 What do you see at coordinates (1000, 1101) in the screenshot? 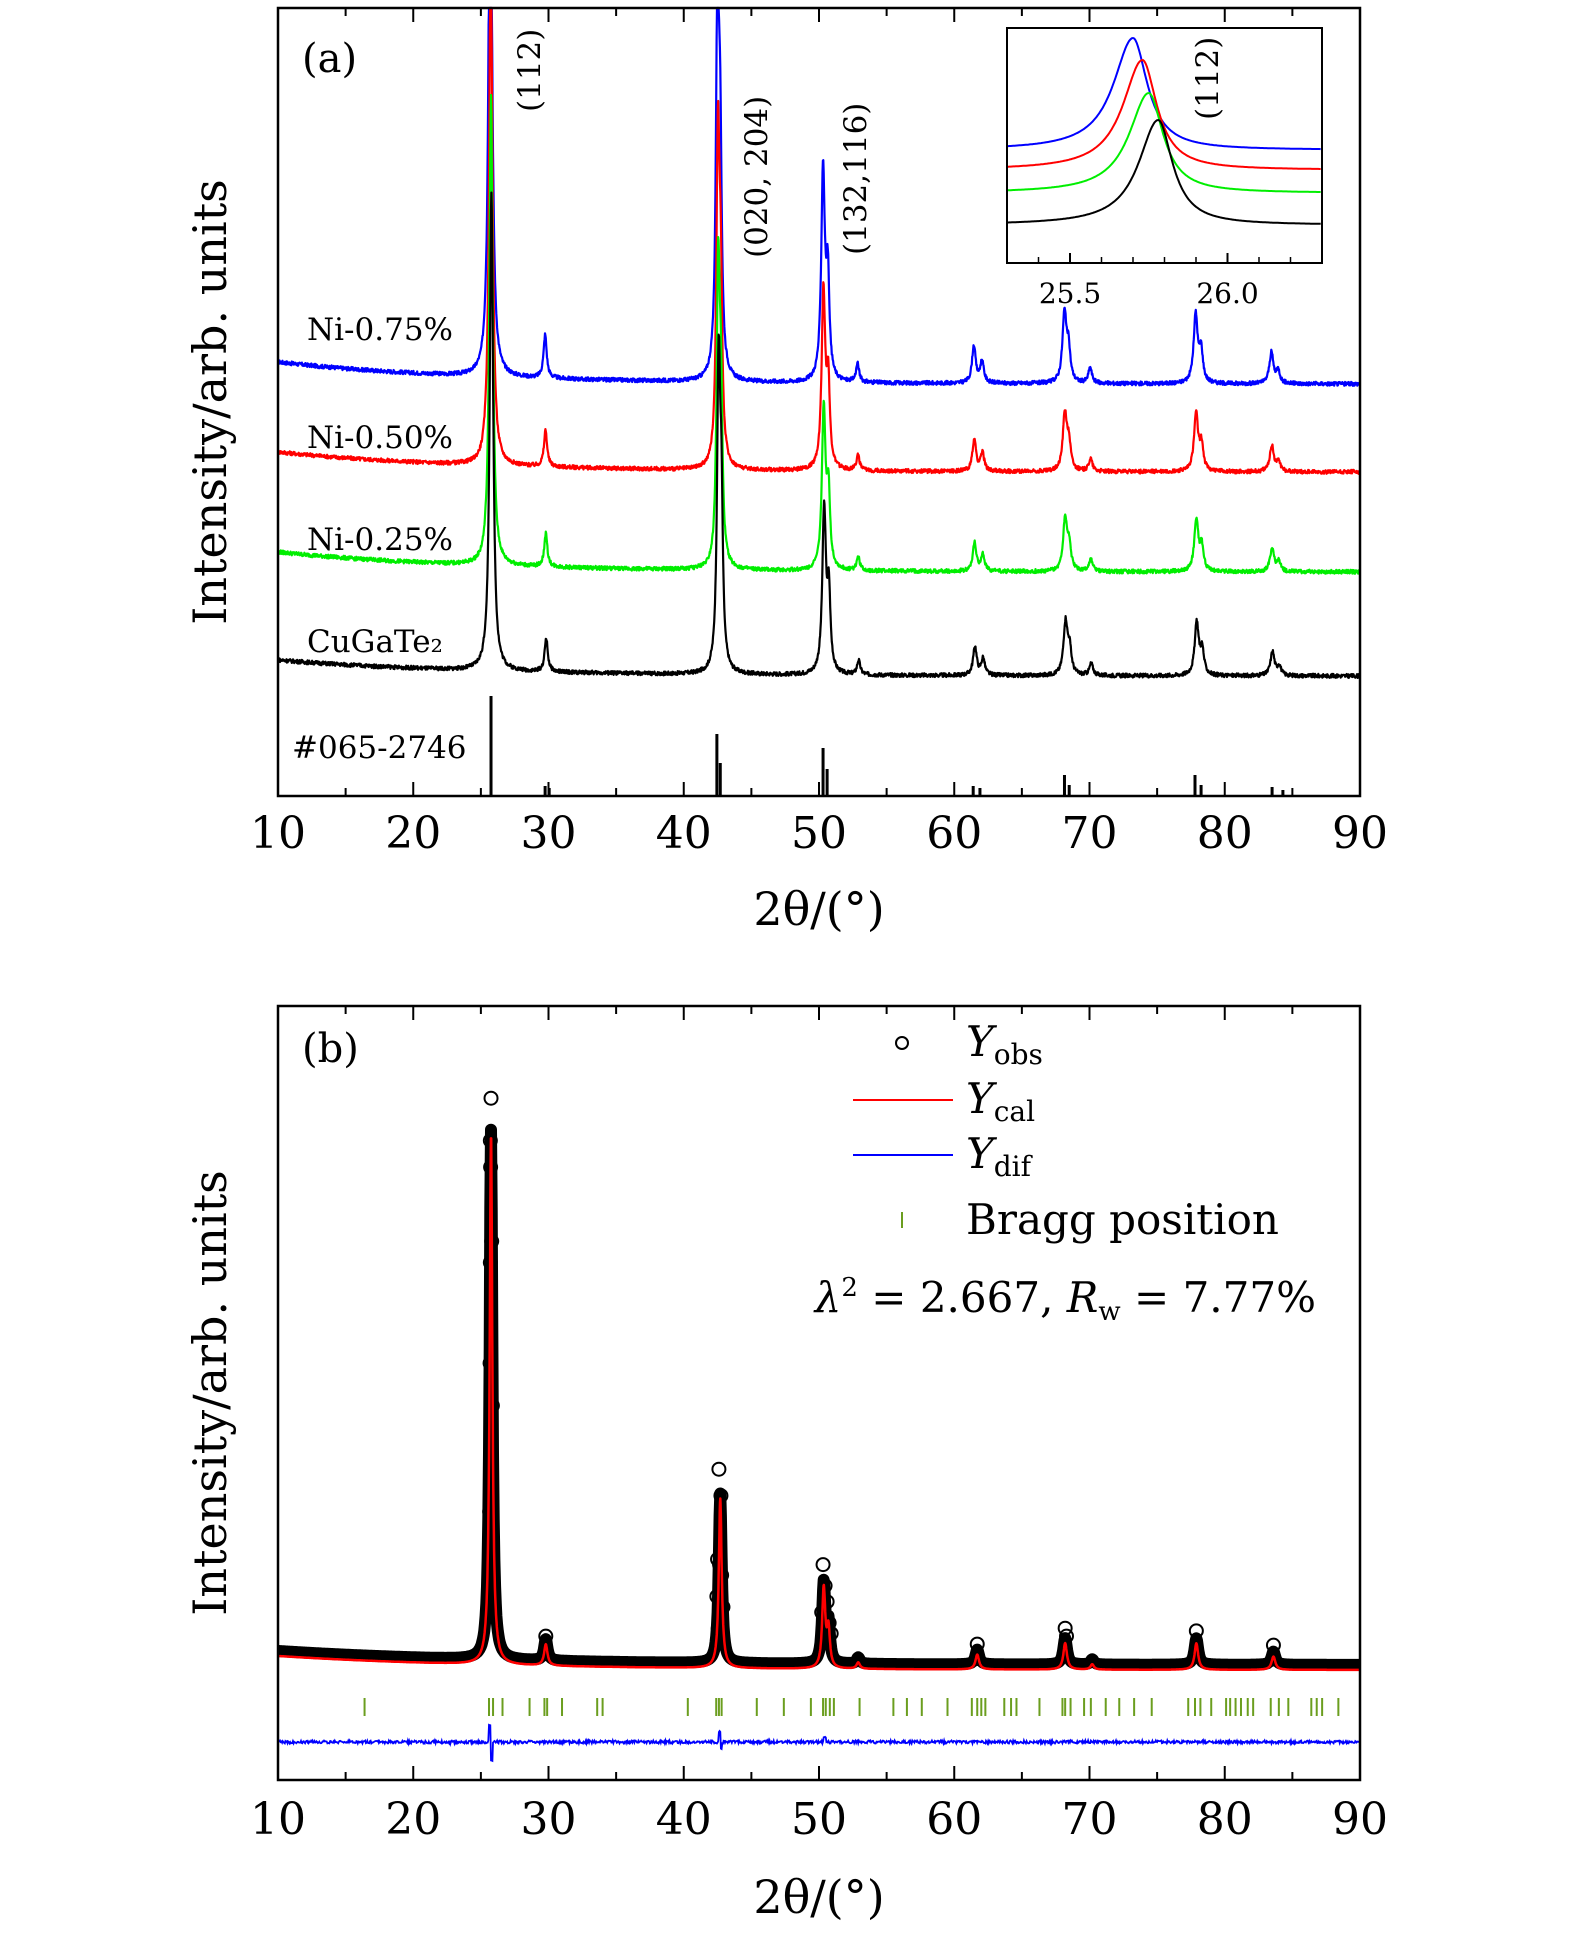
I see `legend-ycal-label: Ycal` at bounding box center [1000, 1101].